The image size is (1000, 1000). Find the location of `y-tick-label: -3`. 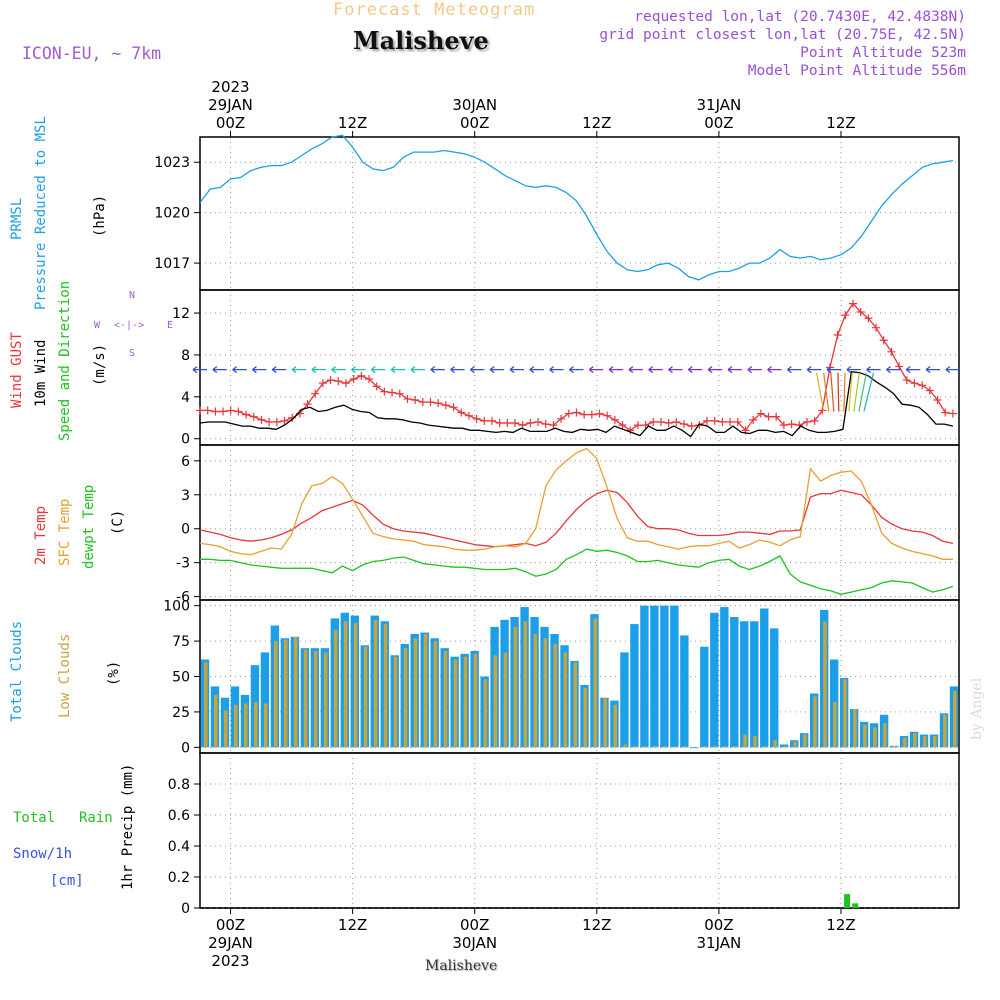

y-tick-label: -3 is located at coordinates (183, 564).